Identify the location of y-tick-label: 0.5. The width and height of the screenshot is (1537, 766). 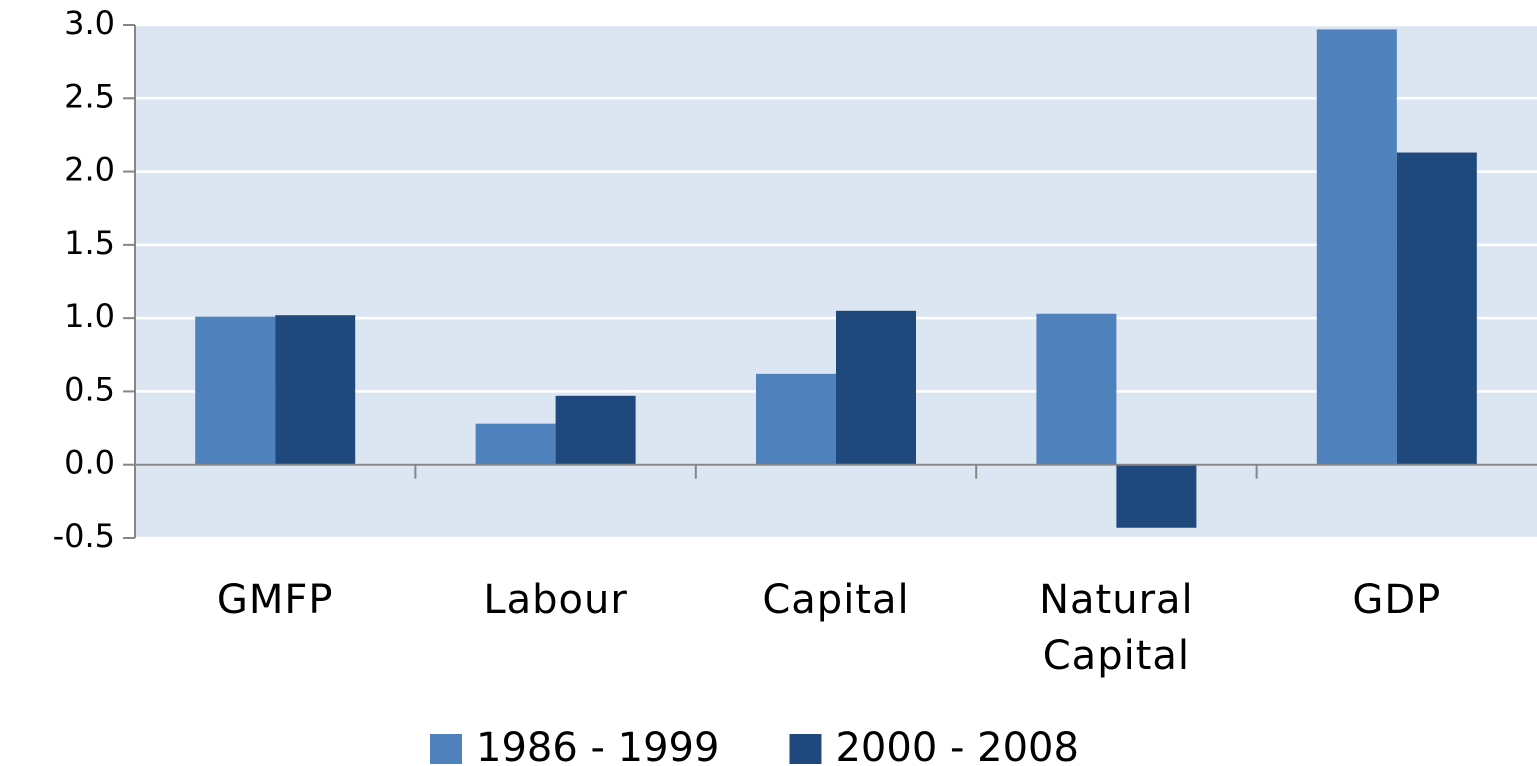
(89, 389).